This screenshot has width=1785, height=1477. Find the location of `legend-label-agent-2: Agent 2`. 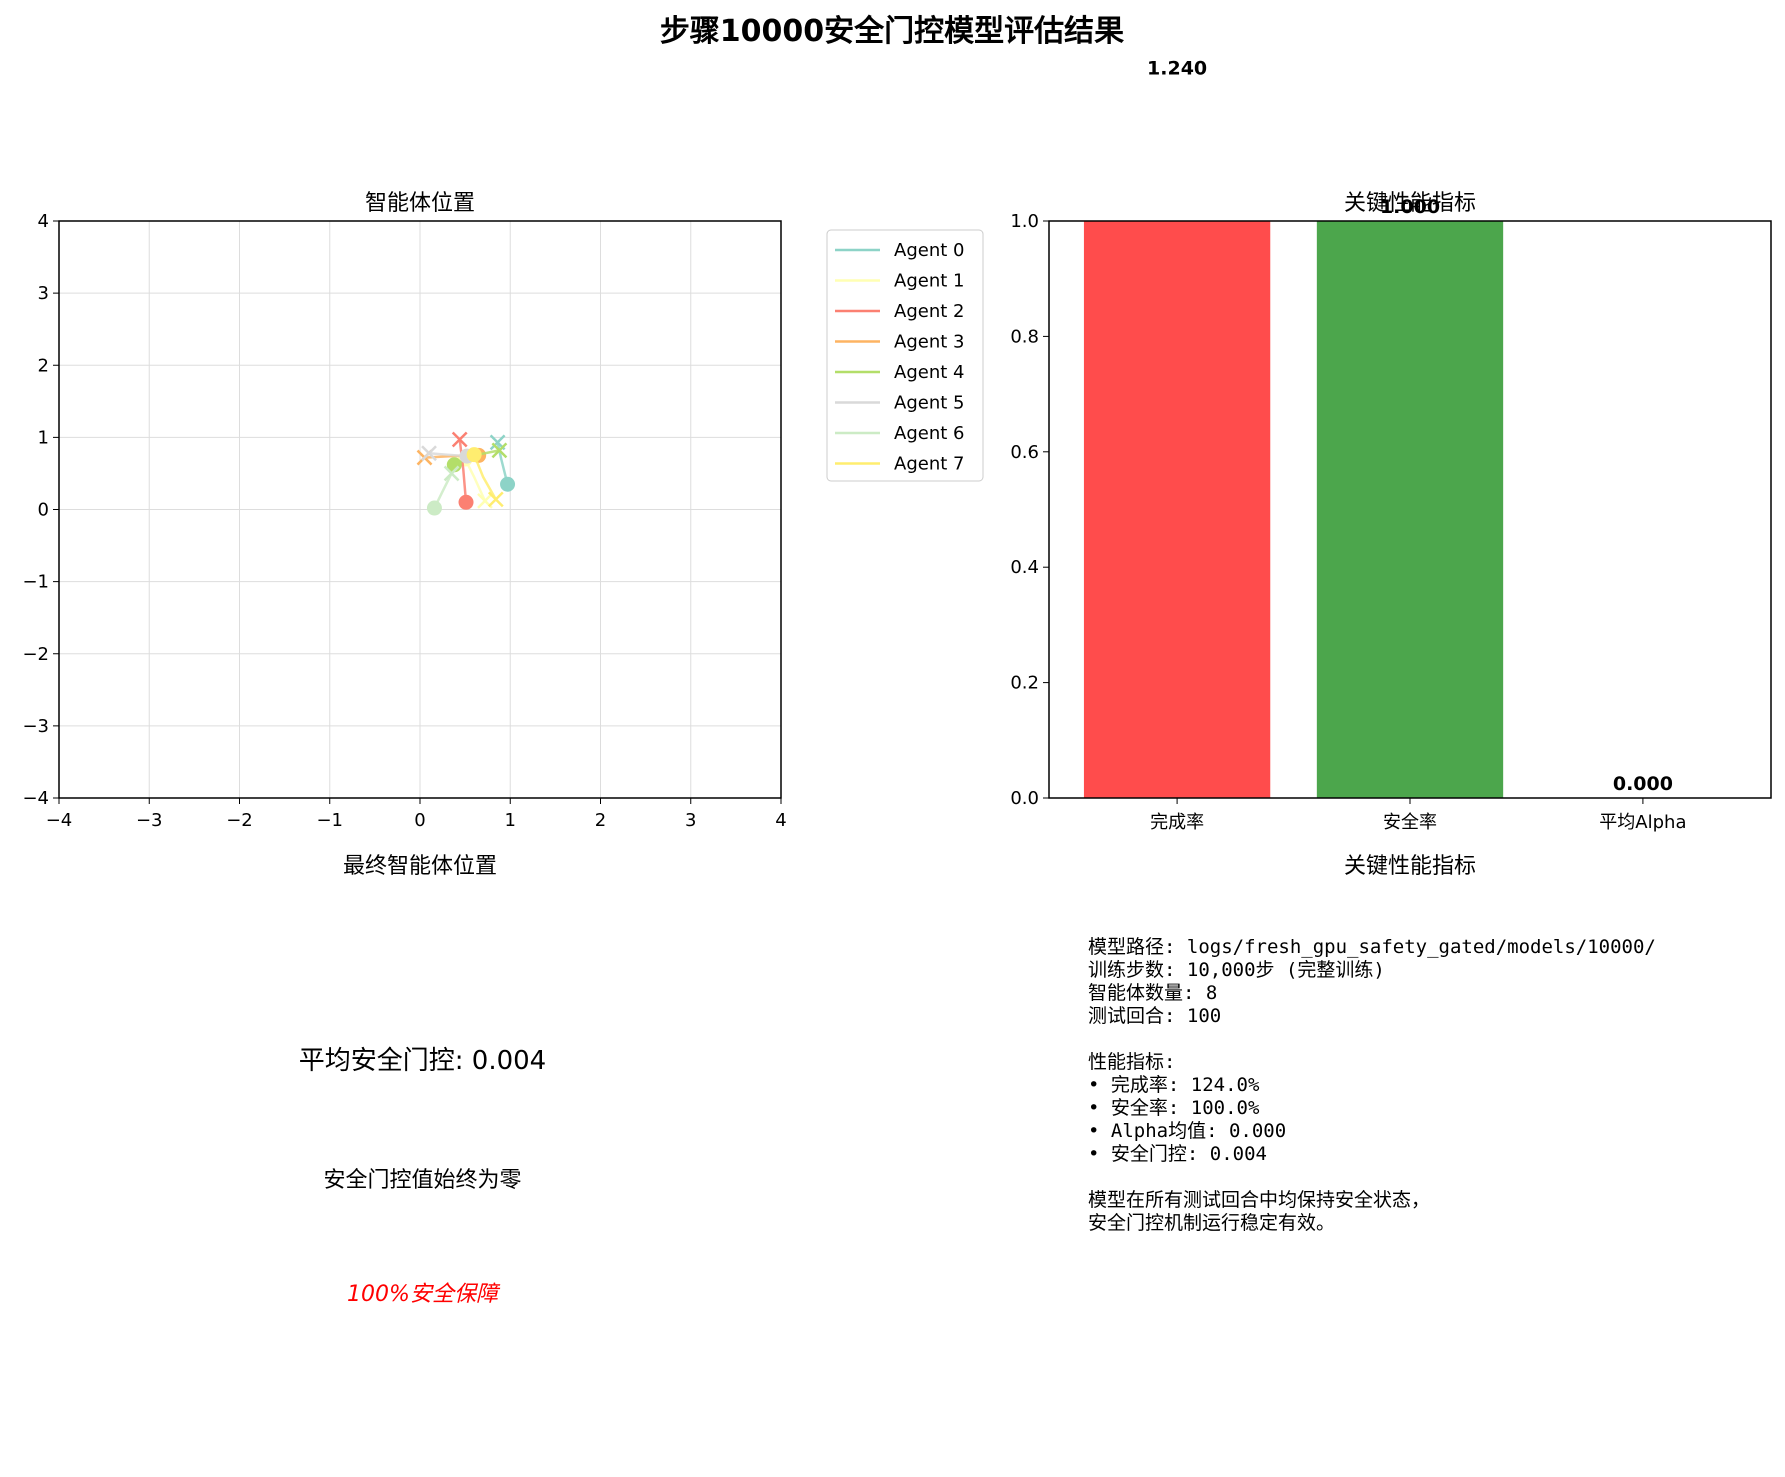

legend-label-agent-2: Agent 2 is located at coordinates (929, 311).